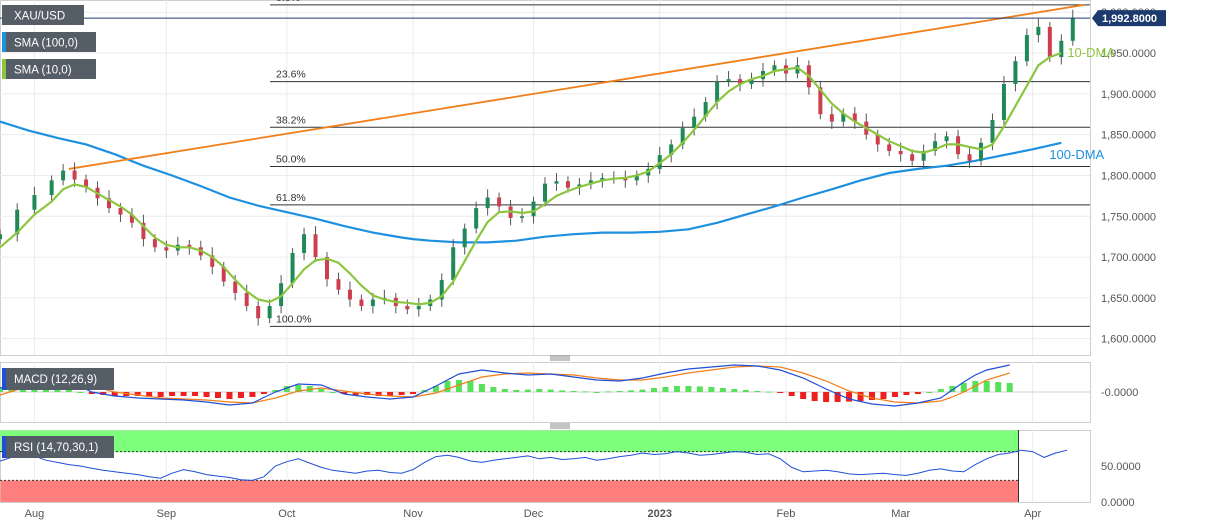 This screenshot has height=531, width=1207. What do you see at coordinates (505, 384) in the screenshot?
I see `macd-signal-line` at bounding box center [505, 384].